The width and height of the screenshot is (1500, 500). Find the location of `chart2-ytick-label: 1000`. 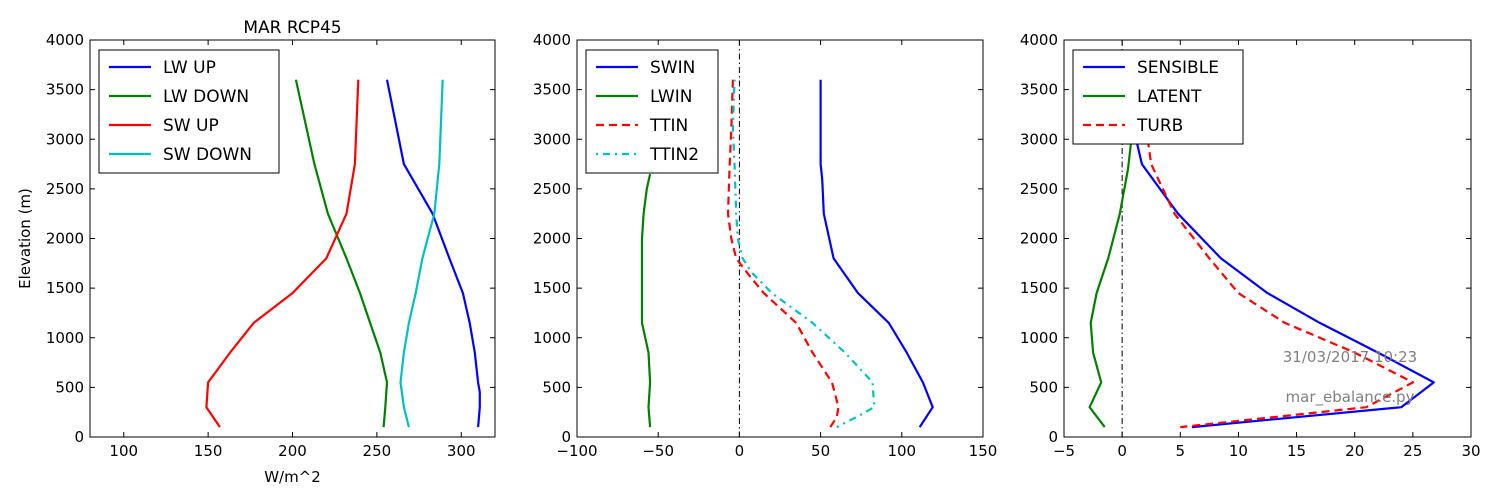

chart2-ytick-label: 1000 is located at coordinates (552, 338).